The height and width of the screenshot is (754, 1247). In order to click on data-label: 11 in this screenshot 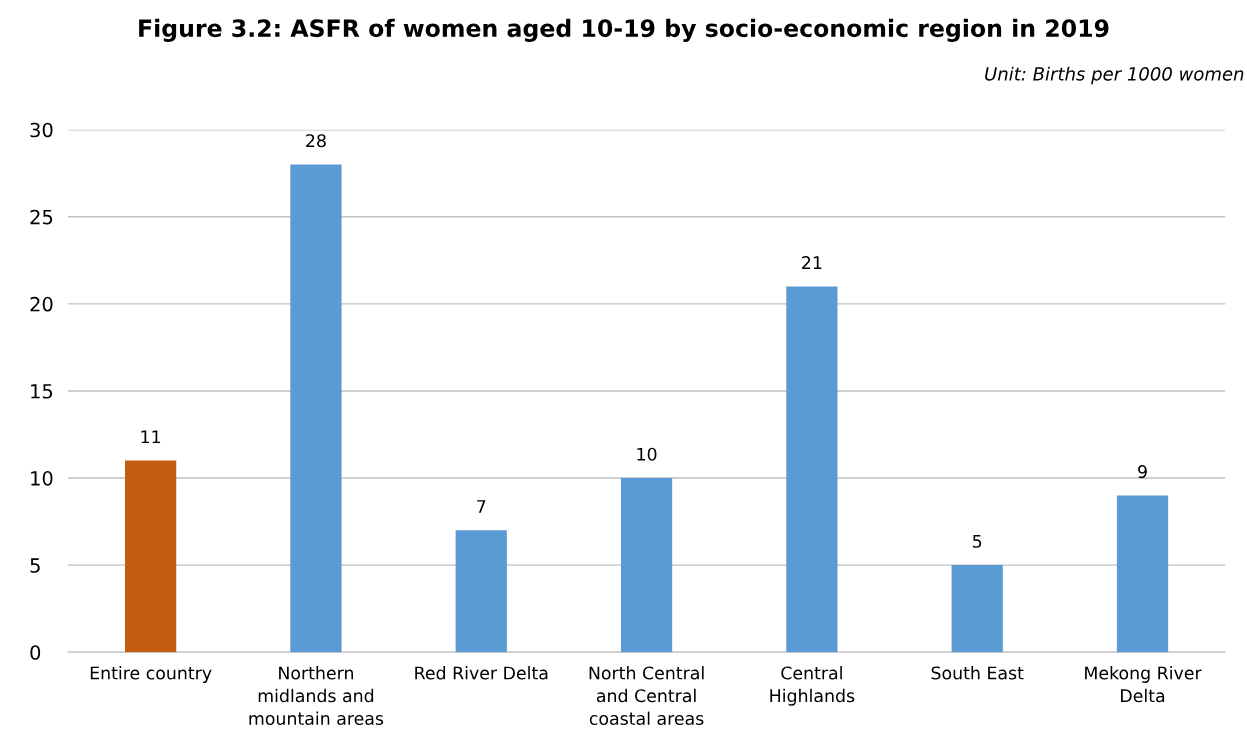, I will do `click(151, 437)`.